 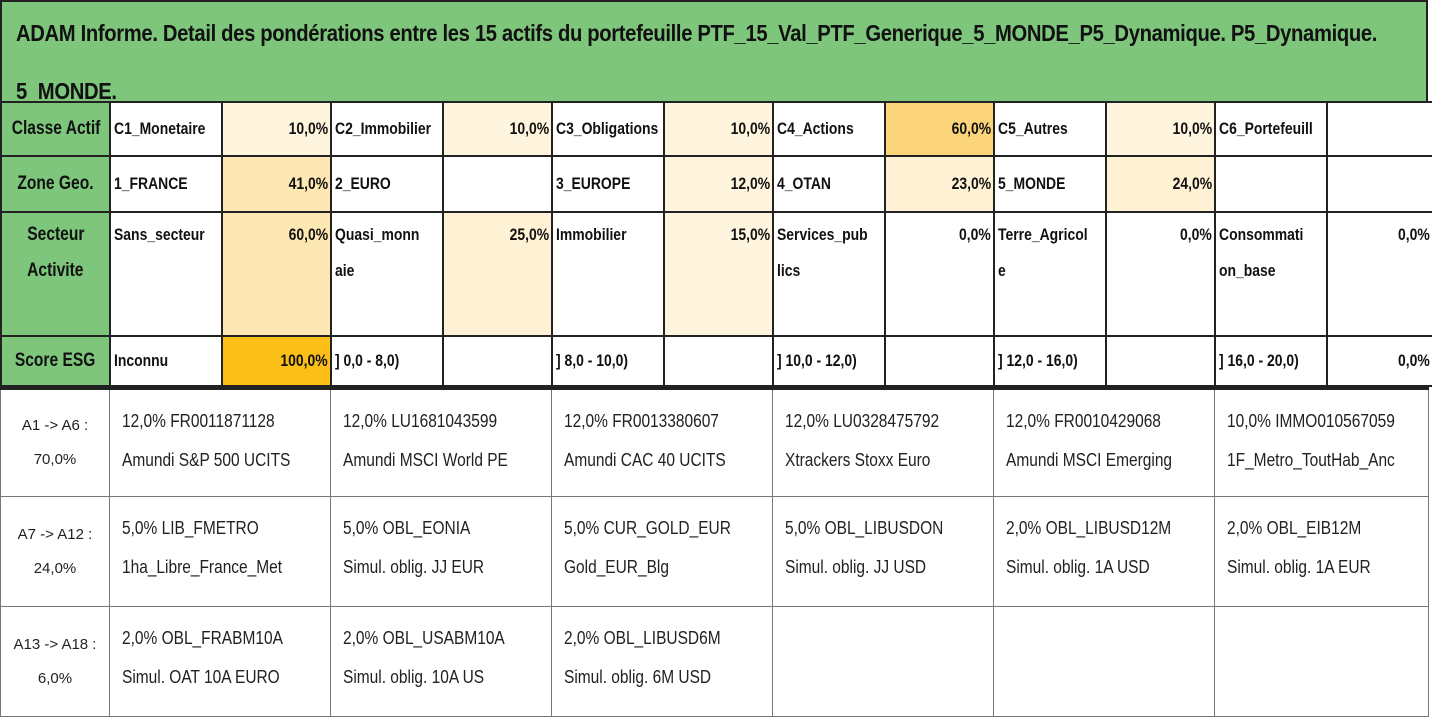 What do you see at coordinates (829, 361) in the screenshot?
I see `esg-name: ] 10,0 - 12,0)` at bounding box center [829, 361].